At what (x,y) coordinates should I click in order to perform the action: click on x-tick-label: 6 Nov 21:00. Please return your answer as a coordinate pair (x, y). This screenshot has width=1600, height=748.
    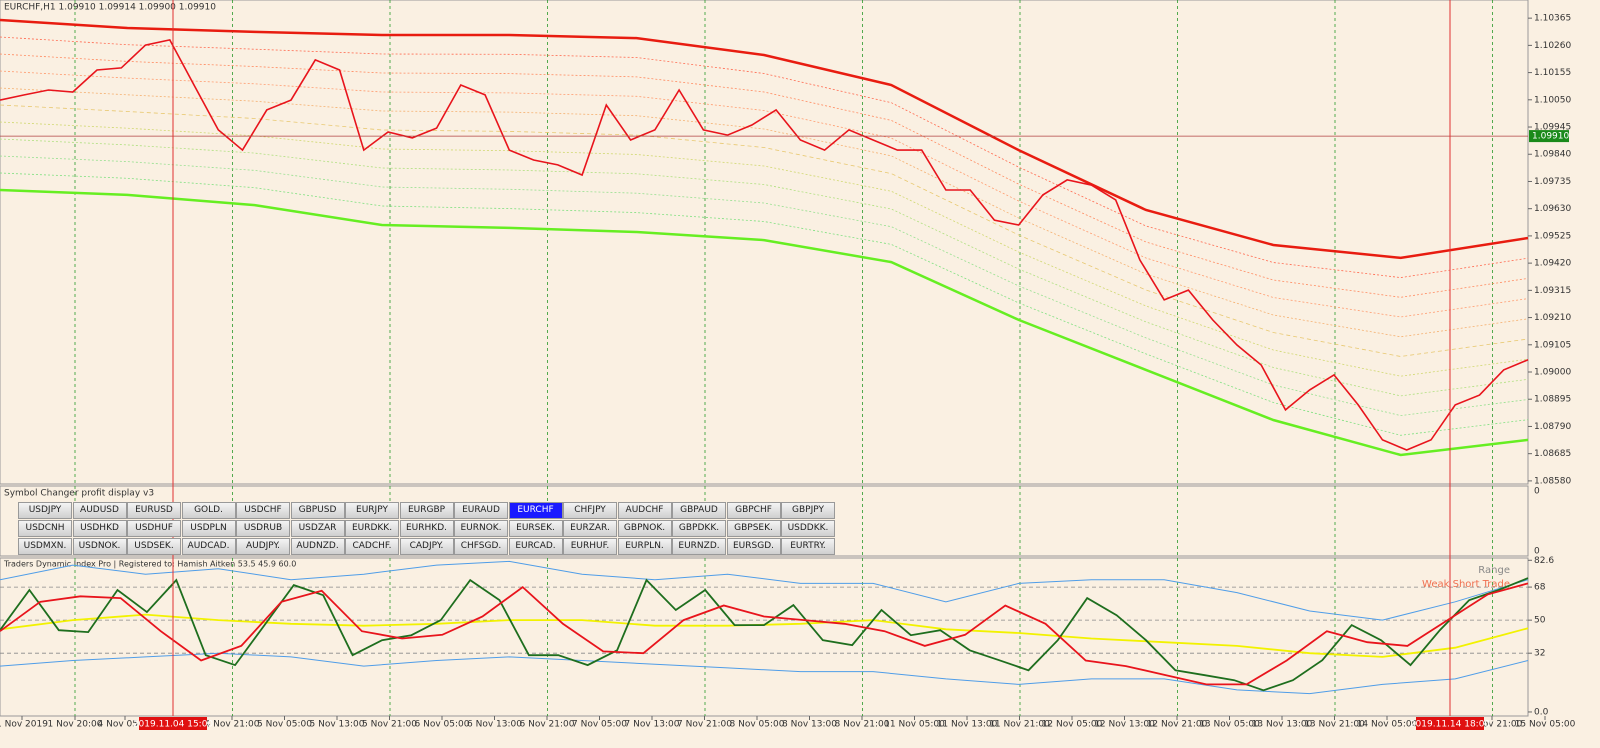
    Looking at the image, I should click on (547, 725).